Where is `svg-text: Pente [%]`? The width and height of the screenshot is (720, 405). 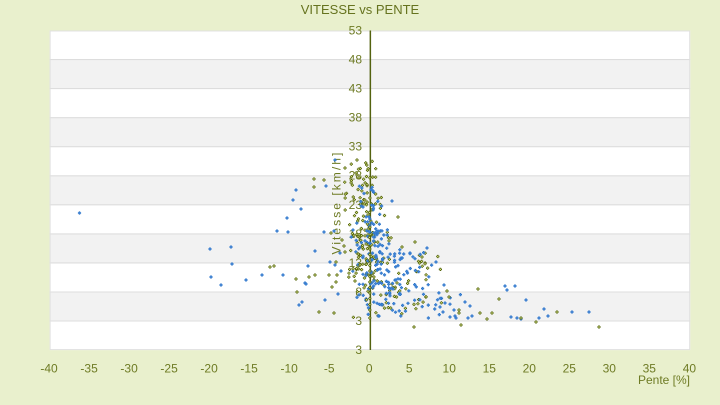 svg-text: Pente [%] is located at coordinates (664, 380).